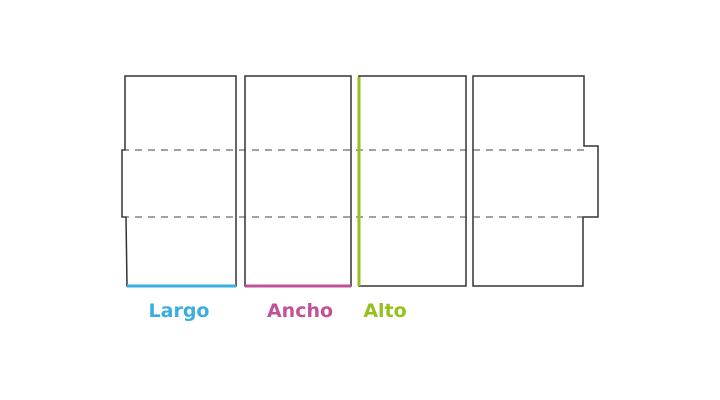 This screenshot has width=720, height=400. What do you see at coordinates (179, 311) in the screenshot?
I see `length-label: Largo` at bounding box center [179, 311].